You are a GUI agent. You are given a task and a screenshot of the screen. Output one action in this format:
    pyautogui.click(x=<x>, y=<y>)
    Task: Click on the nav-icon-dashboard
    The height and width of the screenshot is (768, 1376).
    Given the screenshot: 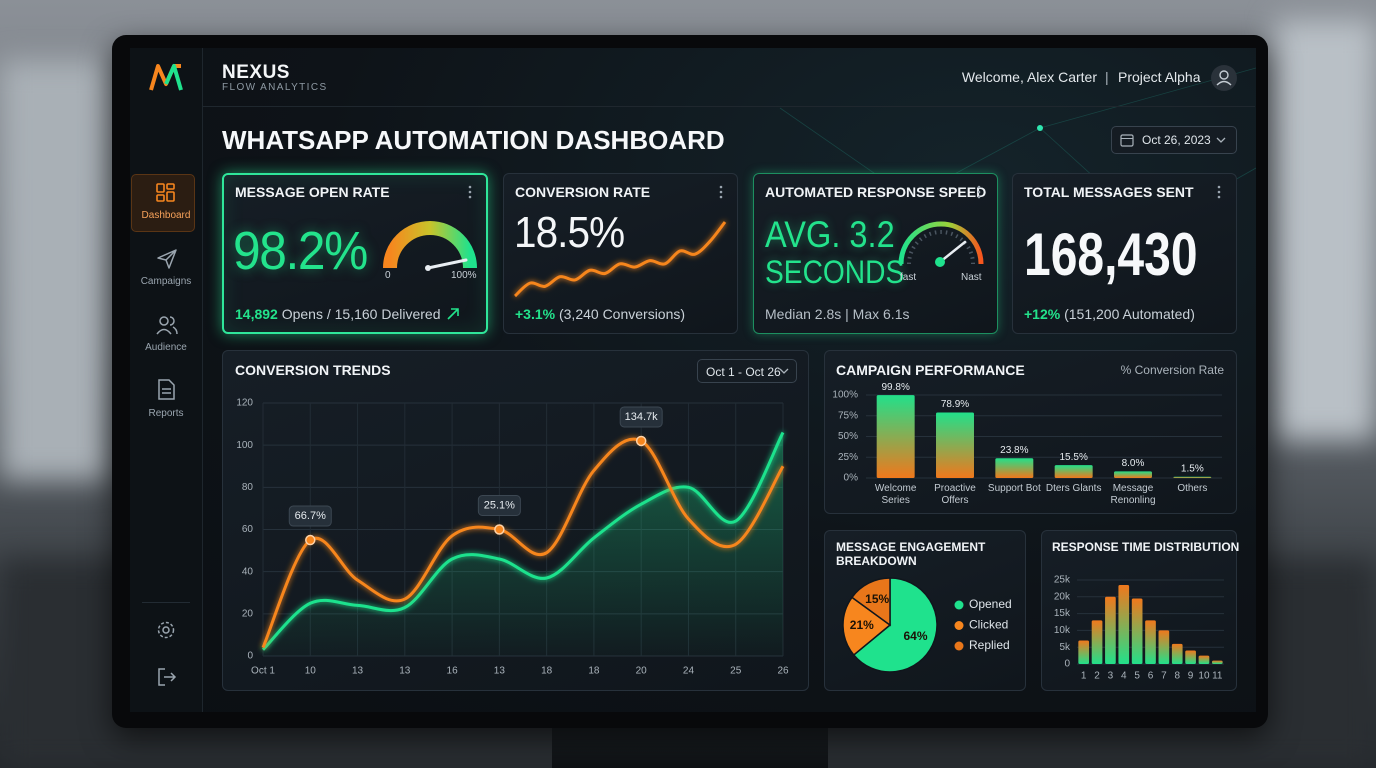 What is the action you would take?
    pyautogui.click(x=165, y=192)
    